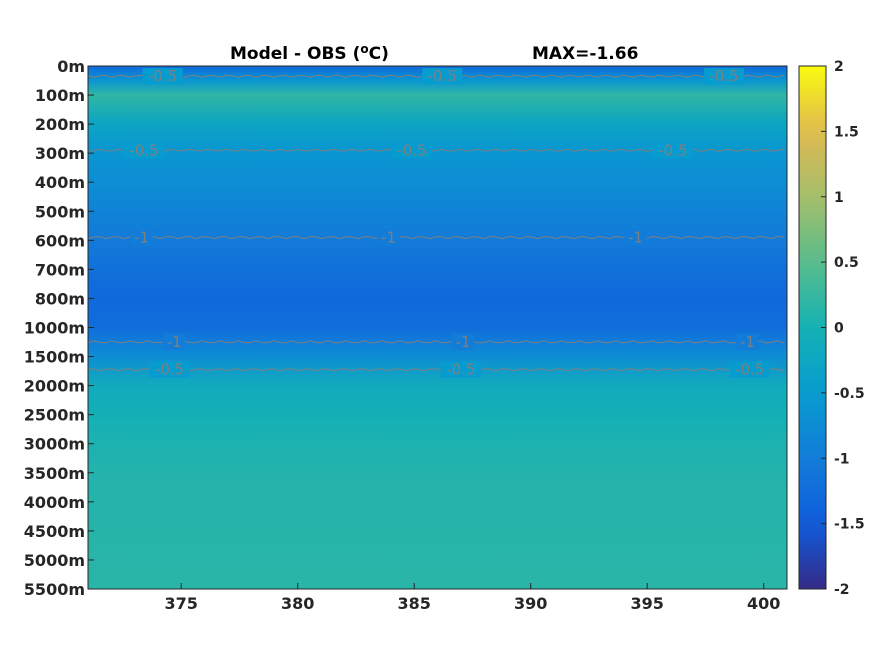 This screenshot has height=656, width=875. What do you see at coordinates (849, 525) in the screenshot?
I see `colorbar-tick-label: -1.5` at bounding box center [849, 525].